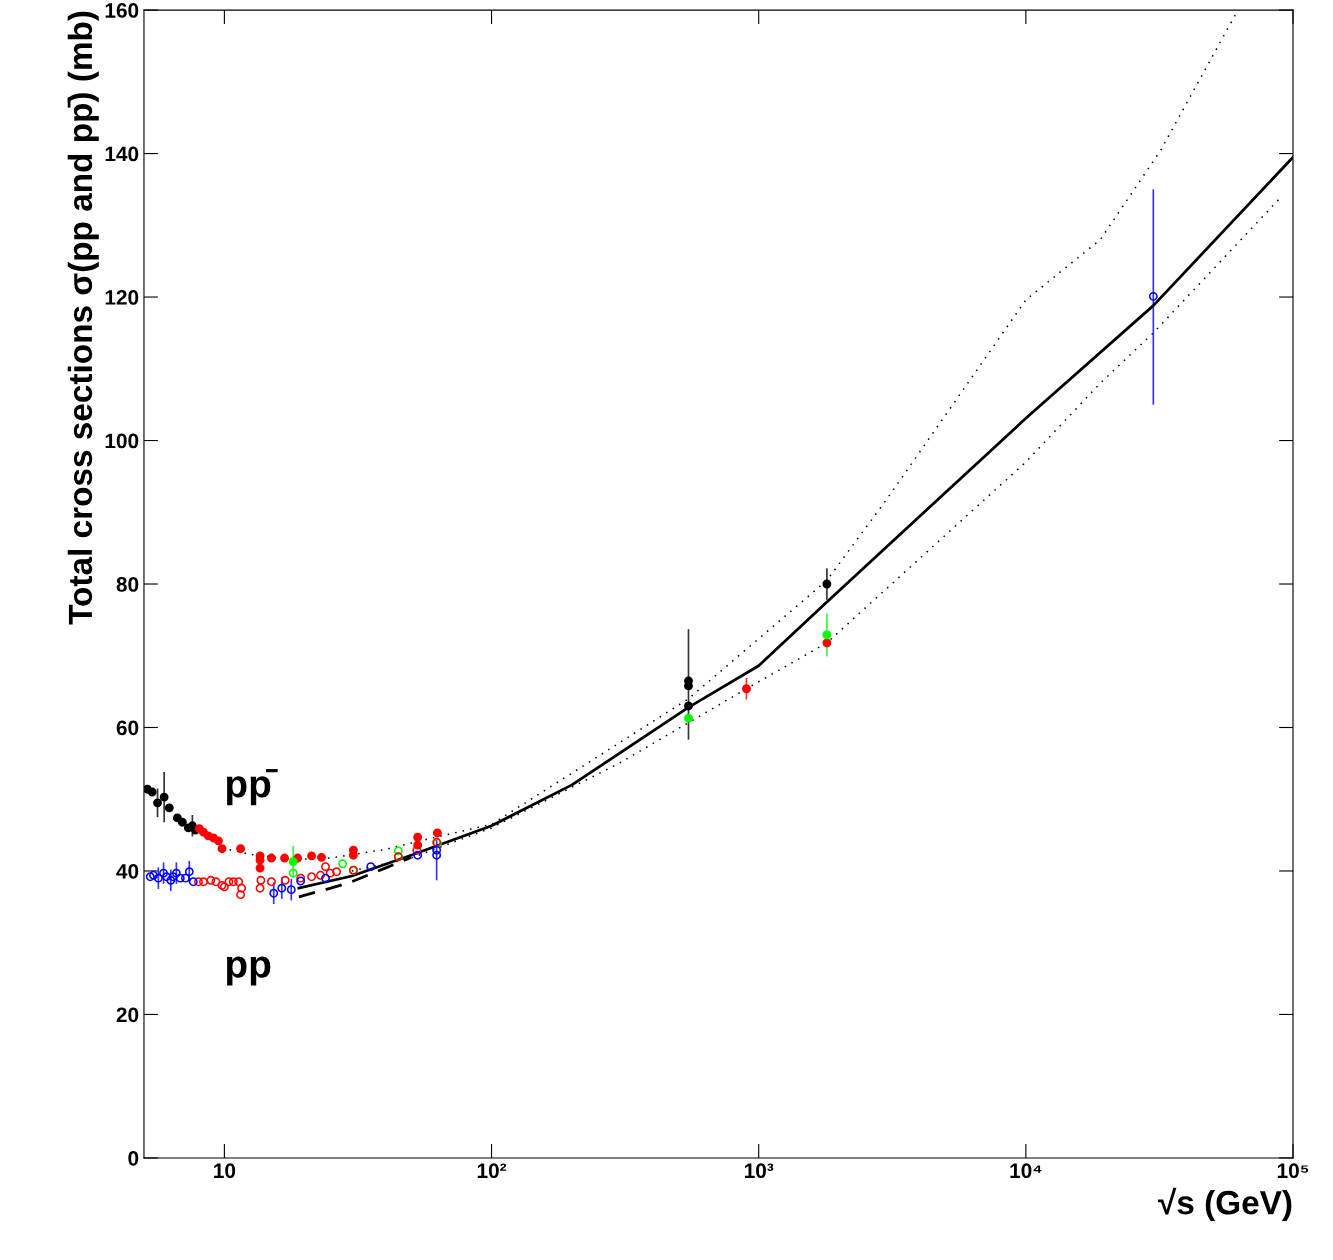 This screenshot has height=1260, width=1333. I want to click on x-axis-title: √s (GeV), so click(1225, 1204).